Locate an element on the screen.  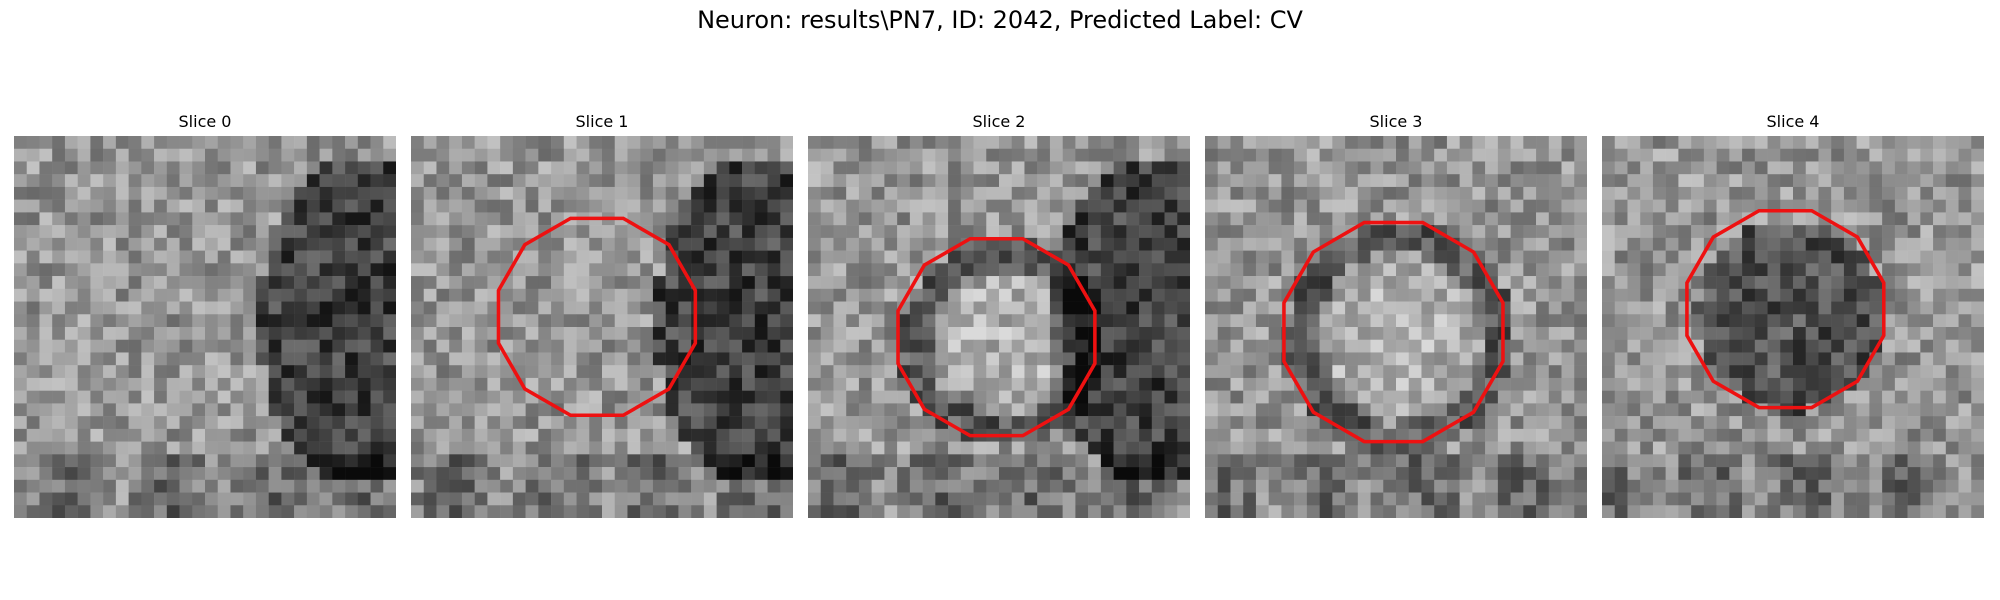
slice-panel-1: Slice 1 is located at coordinates (602, 315).